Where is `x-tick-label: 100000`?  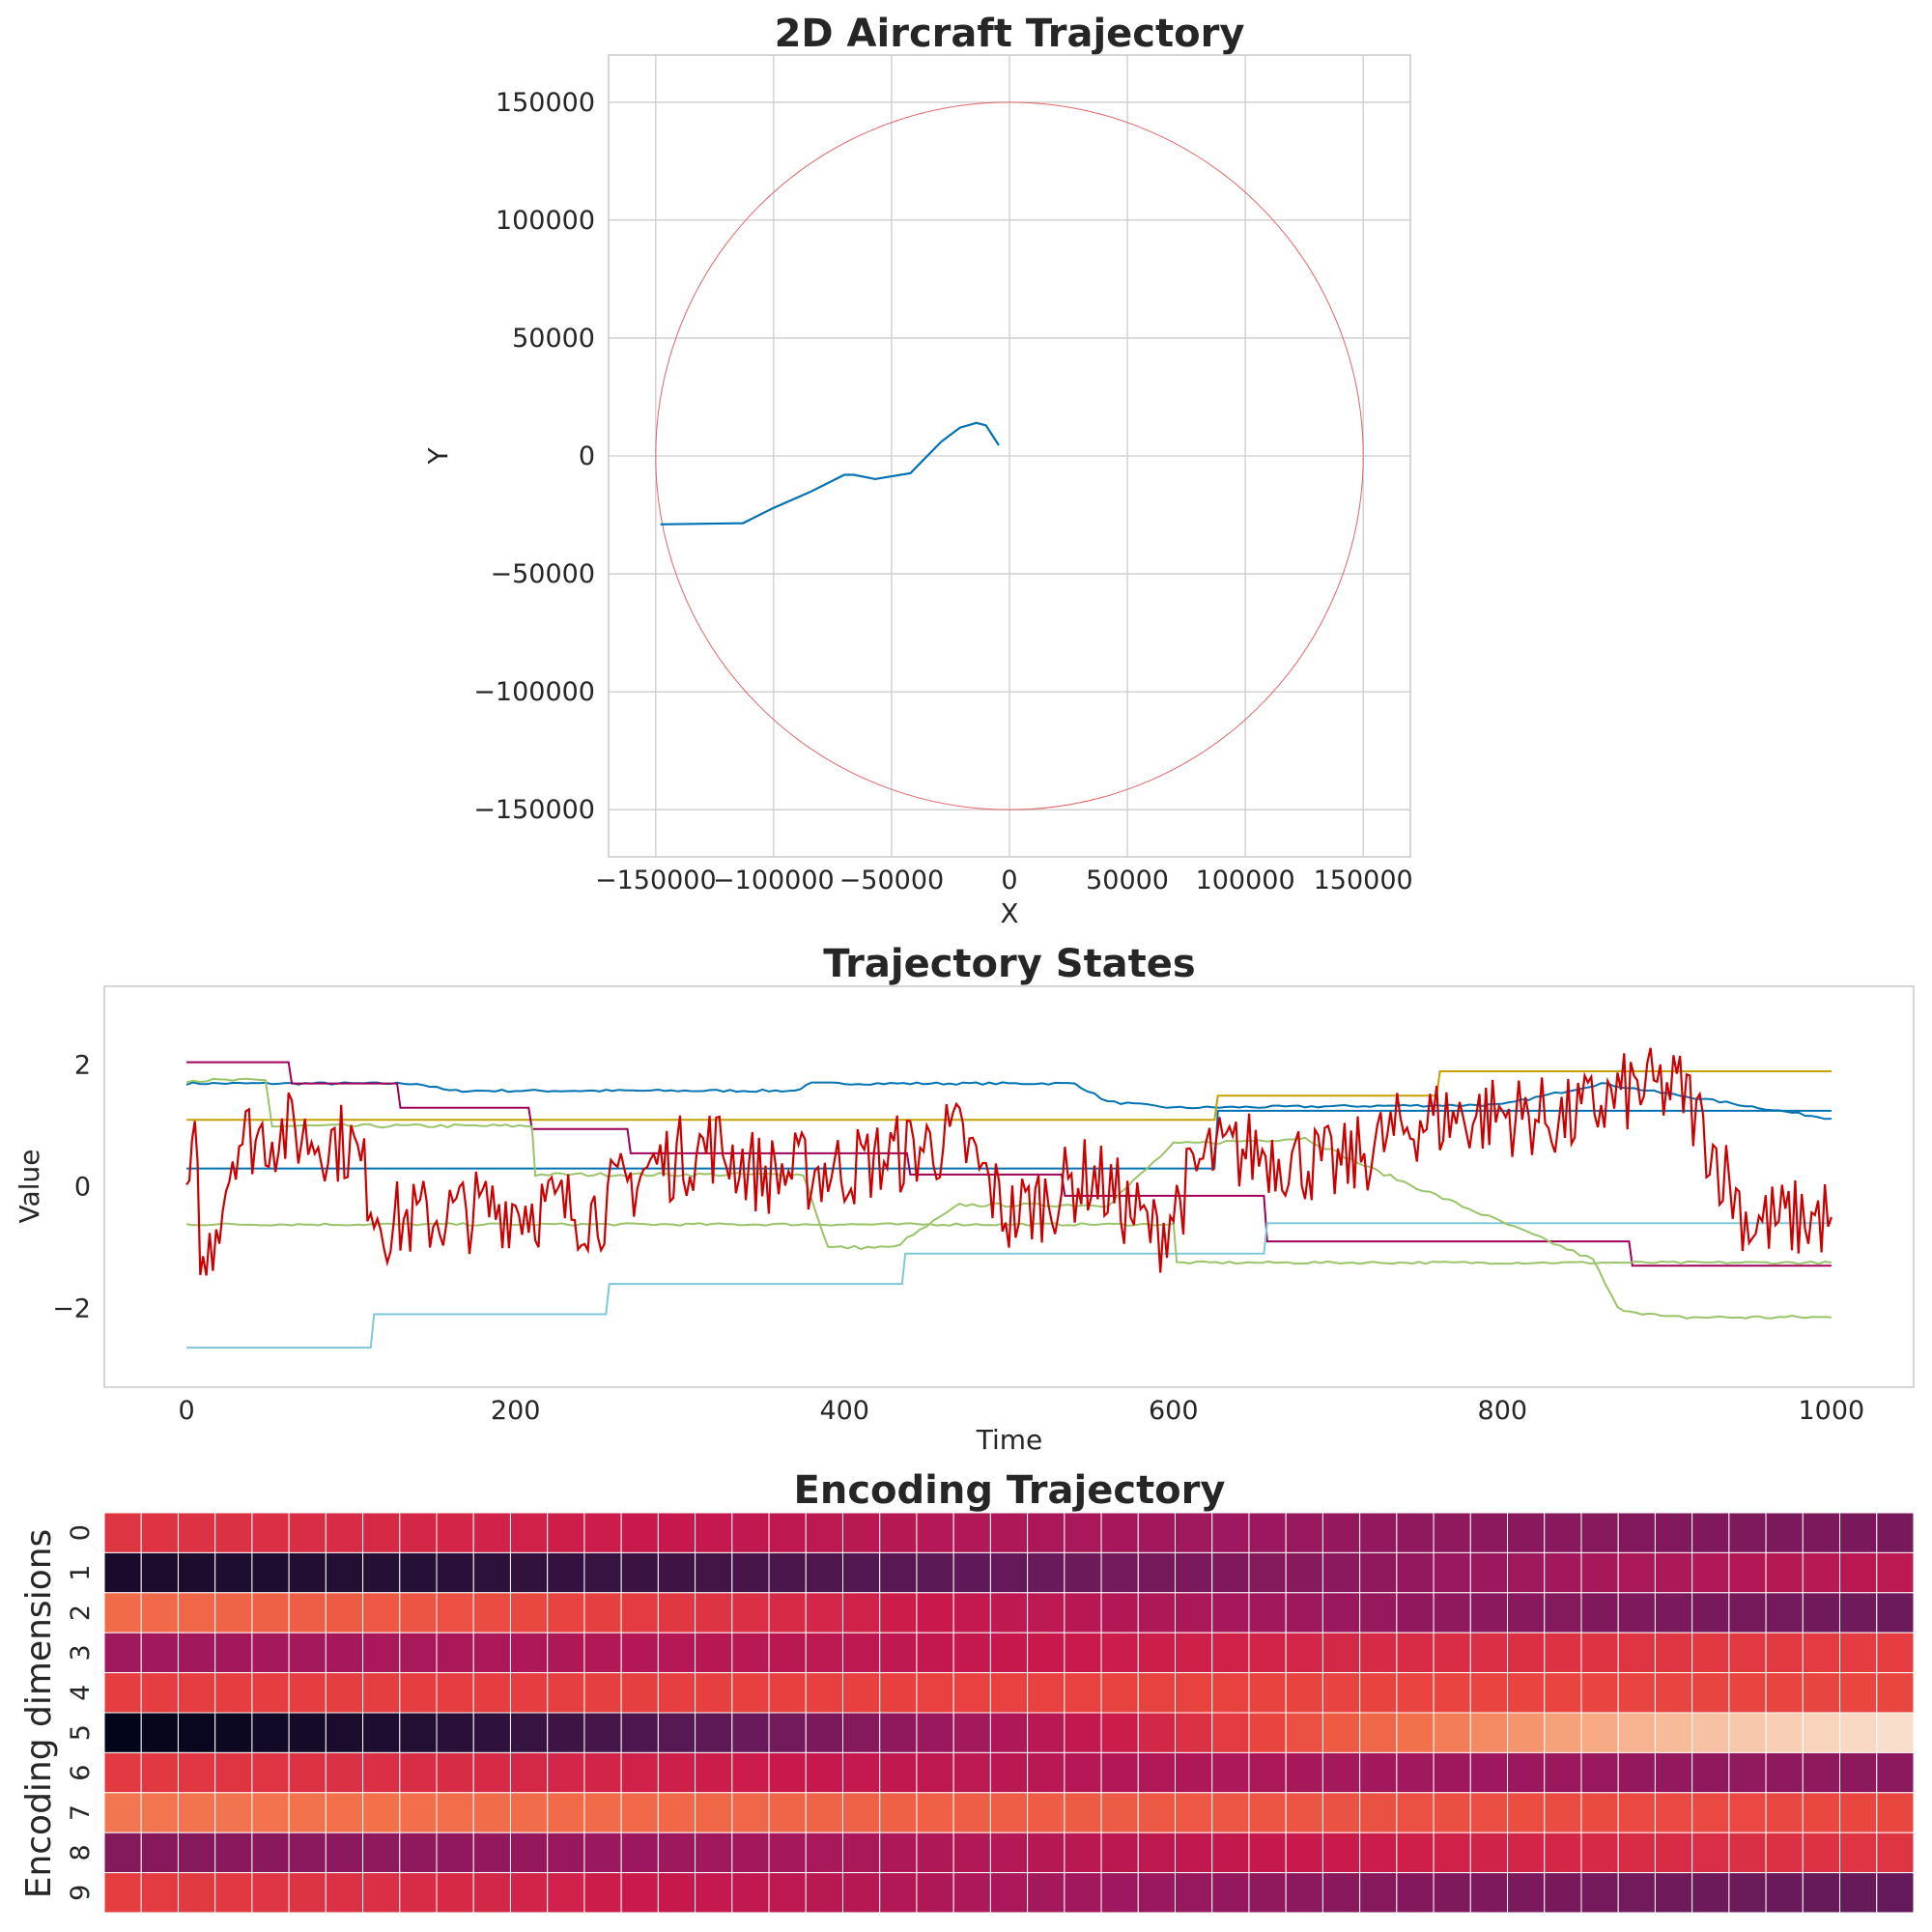 x-tick-label: 100000 is located at coordinates (1245, 880).